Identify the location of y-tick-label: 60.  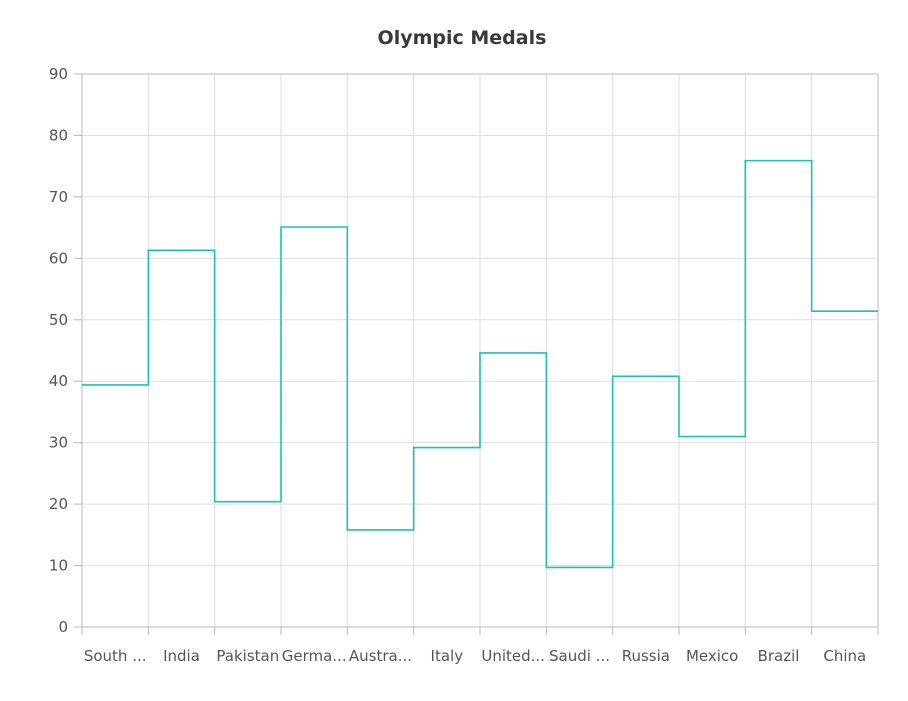
(58, 258).